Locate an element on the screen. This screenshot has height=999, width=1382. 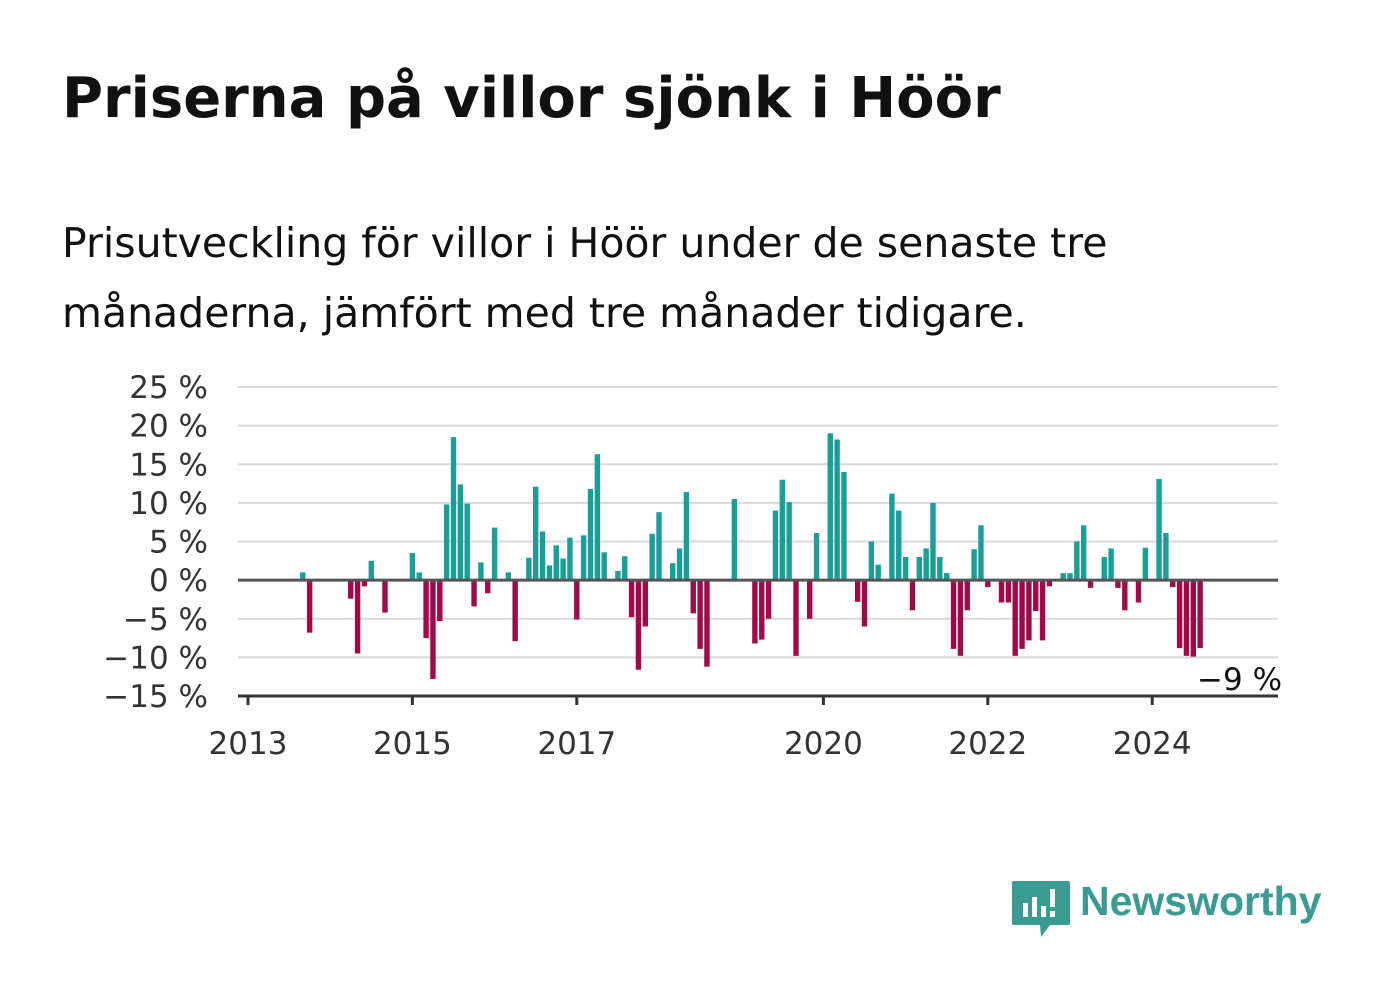
x-axis: 2013 2015 2017 2020 2022 2024 is located at coordinates (743, 670).